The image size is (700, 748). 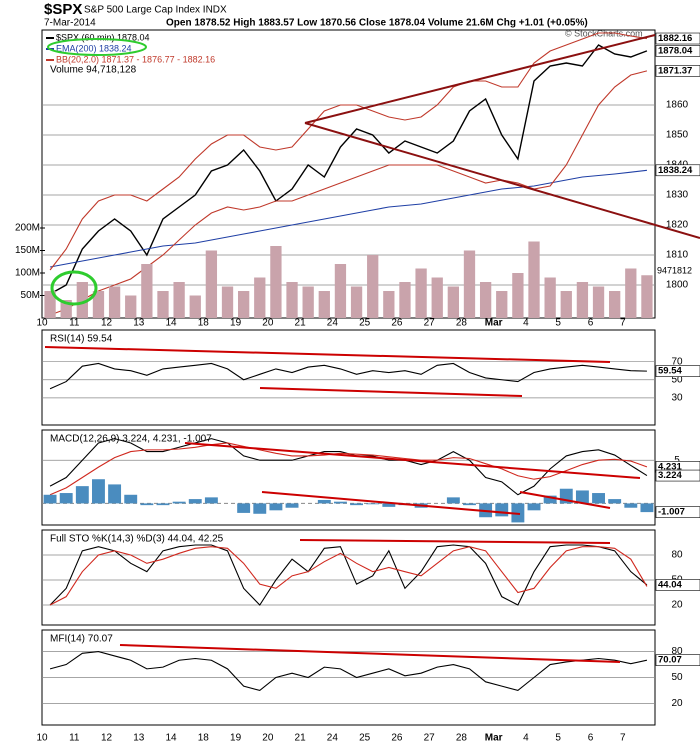 I want to click on x-tick-label: 10, so click(x=42, y=323).